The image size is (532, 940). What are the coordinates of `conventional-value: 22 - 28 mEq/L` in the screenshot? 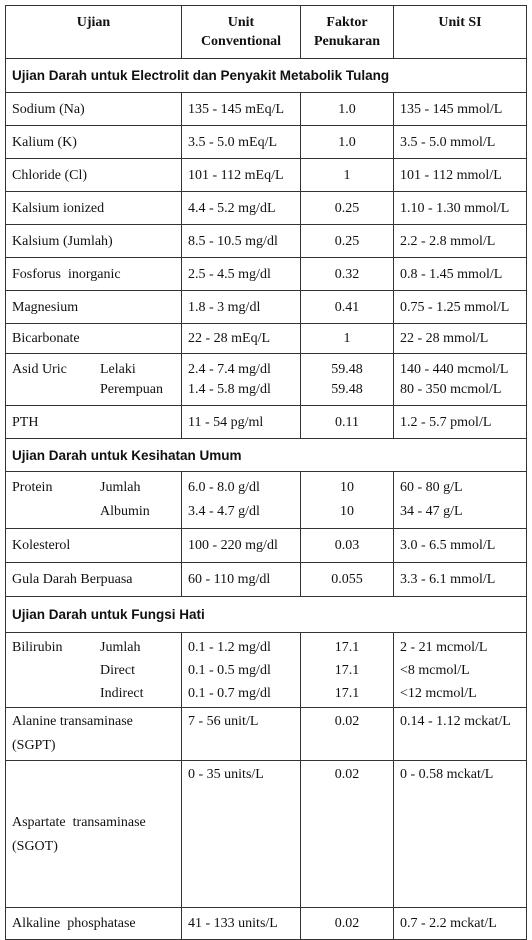 It's located at (241, 338).